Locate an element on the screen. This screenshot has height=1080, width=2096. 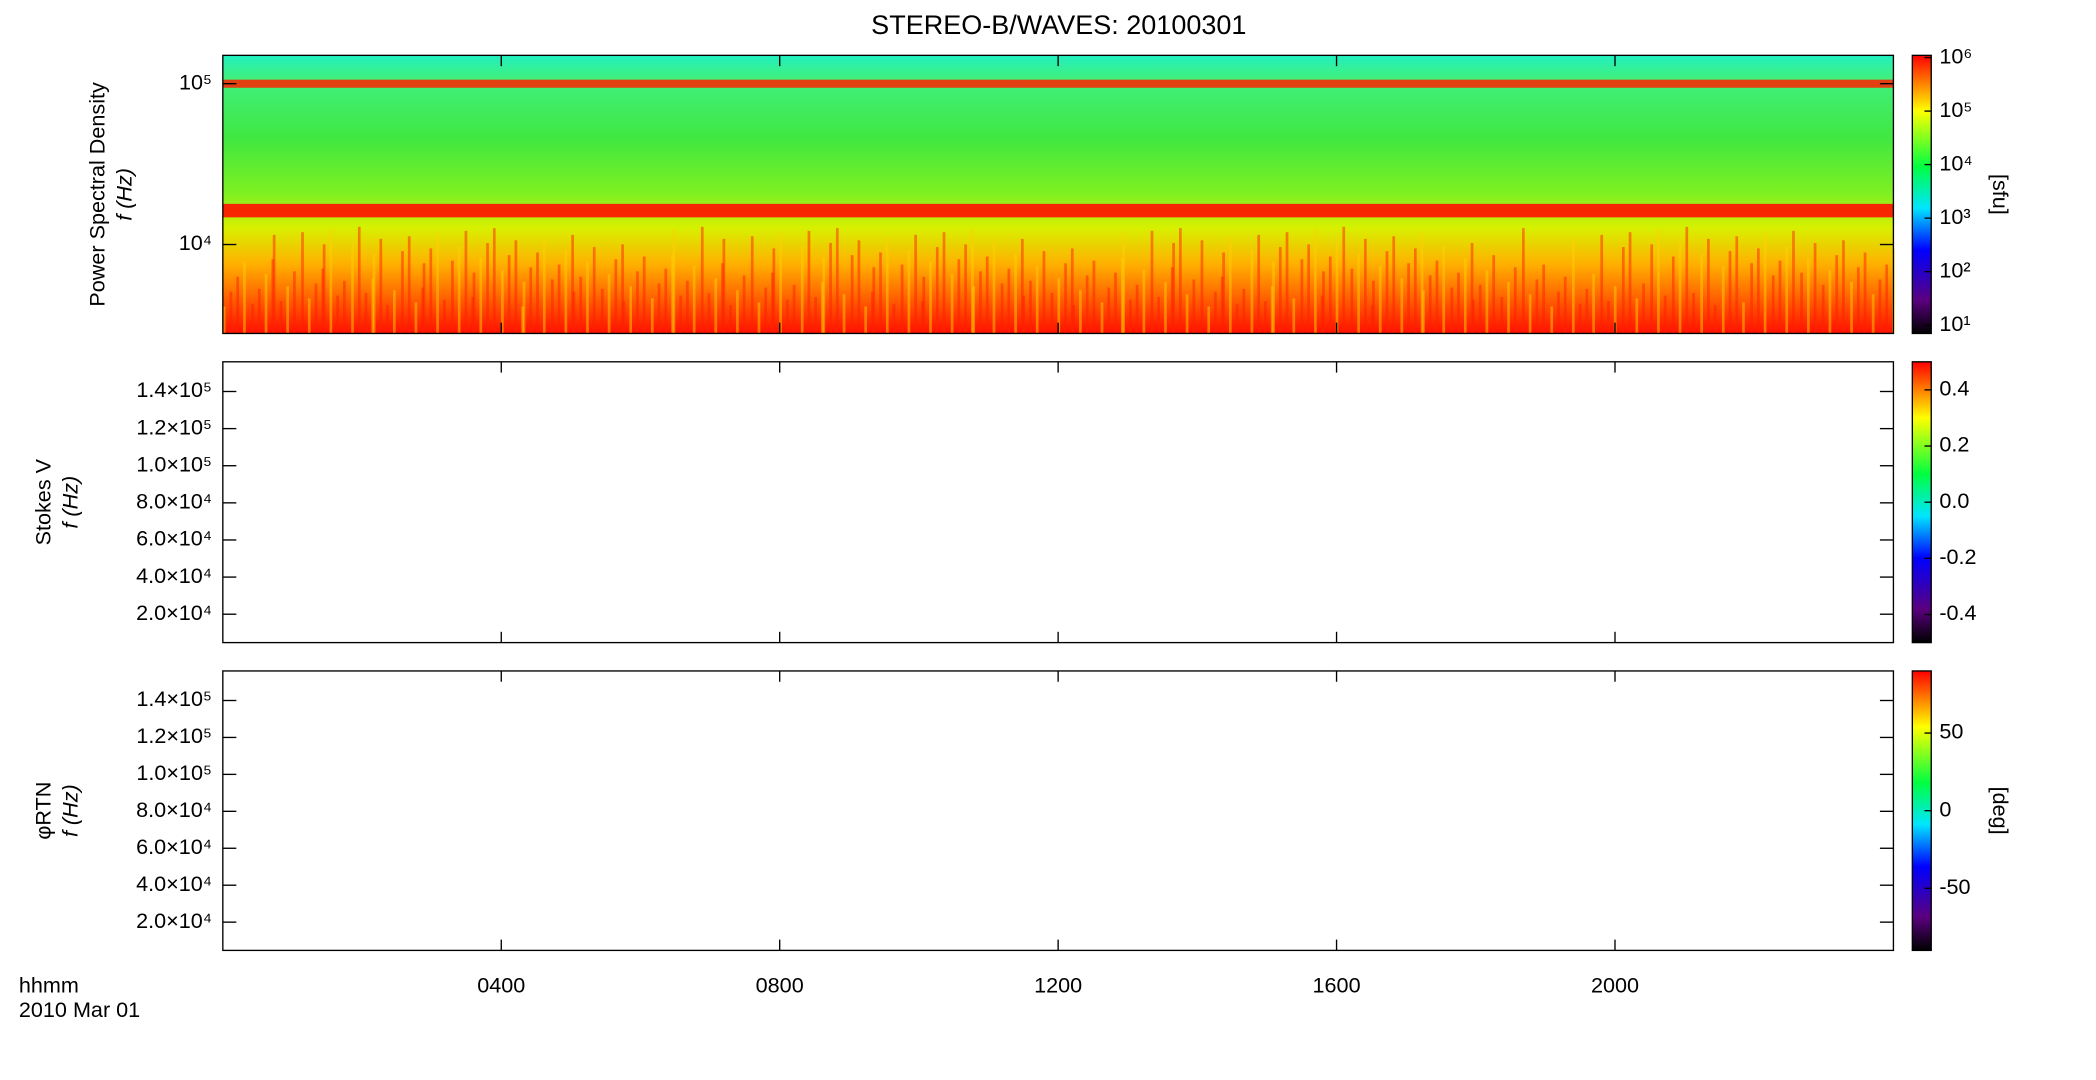
colorbar-tick-label: 10³ is located at coordinates (1954, 216).